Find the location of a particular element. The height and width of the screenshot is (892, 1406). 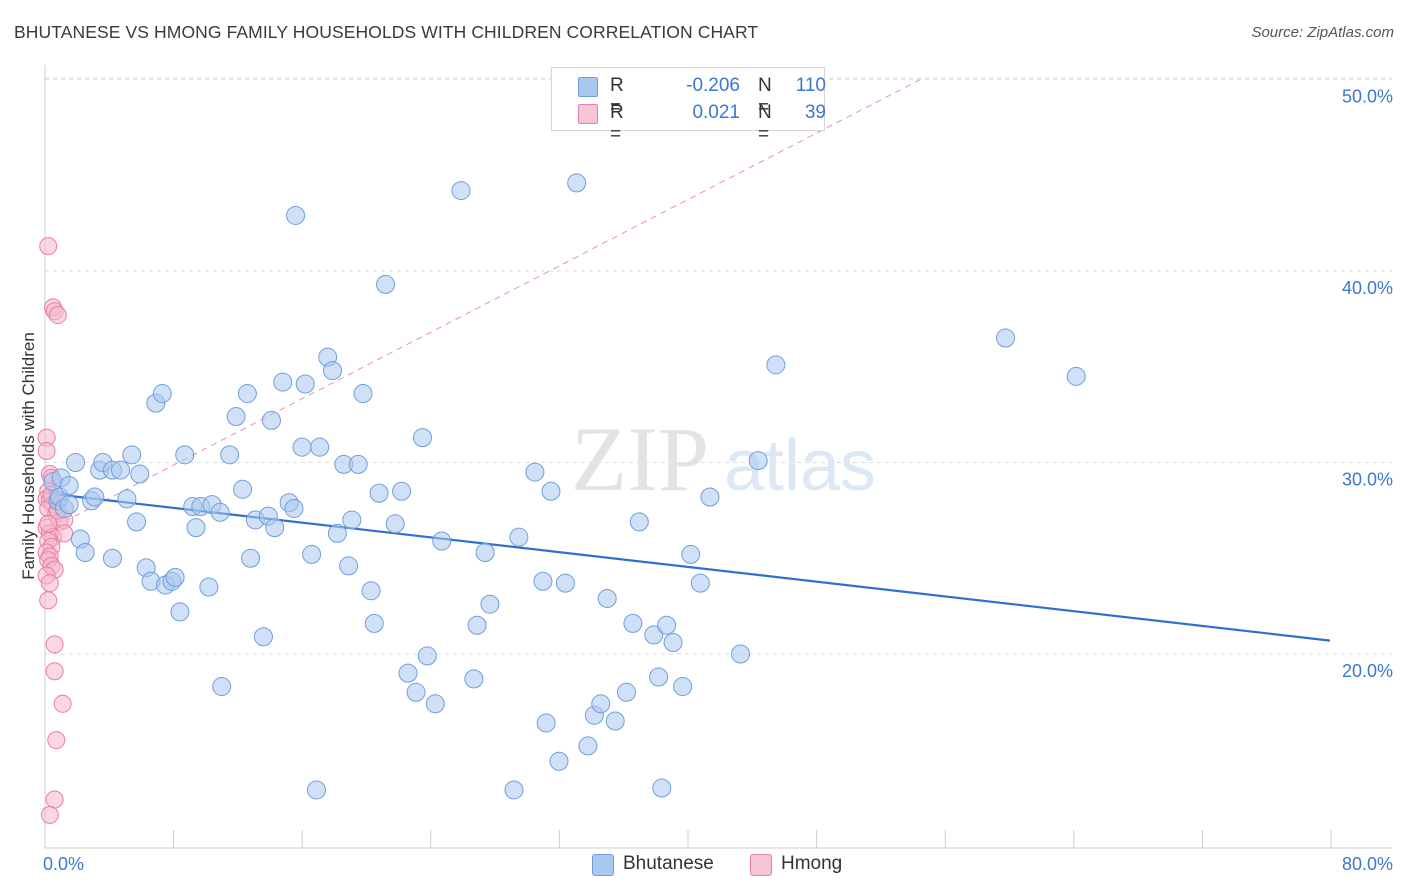

watermark-atlas: atlas is located at coordinates (800, 466).